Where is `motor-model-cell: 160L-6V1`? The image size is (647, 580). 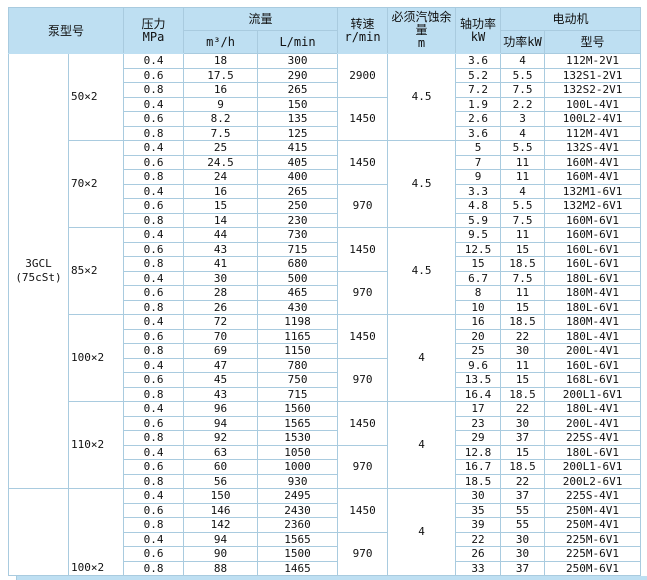
motor-model-cell: 160L-6V1 is located at coordinates (593, 365).